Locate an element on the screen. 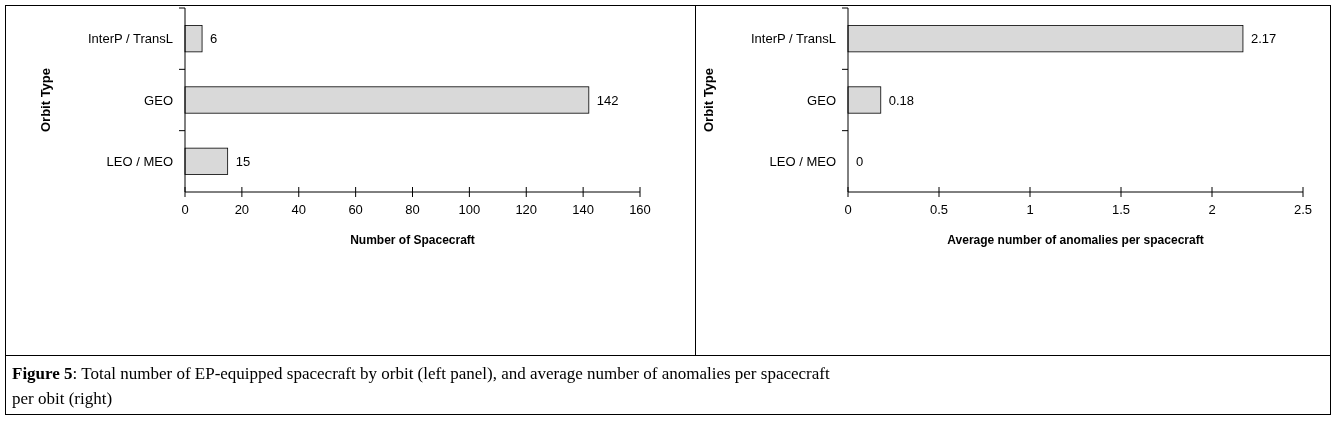 Image resolution: width=1337 pixels, height=421 pixels. caption: Figure 5: Total number of EP-equipped spacecraft by orbit (left panel), and average number of anomalies per spacecraft per obit (right) is located at coordinates (421, 386).